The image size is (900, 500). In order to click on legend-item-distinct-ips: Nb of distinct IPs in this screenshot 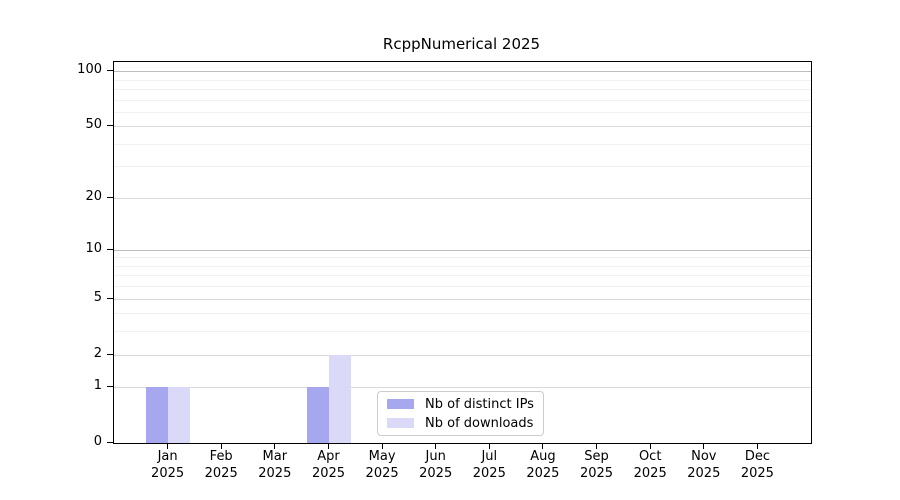, I will do `click(461, 404)`.